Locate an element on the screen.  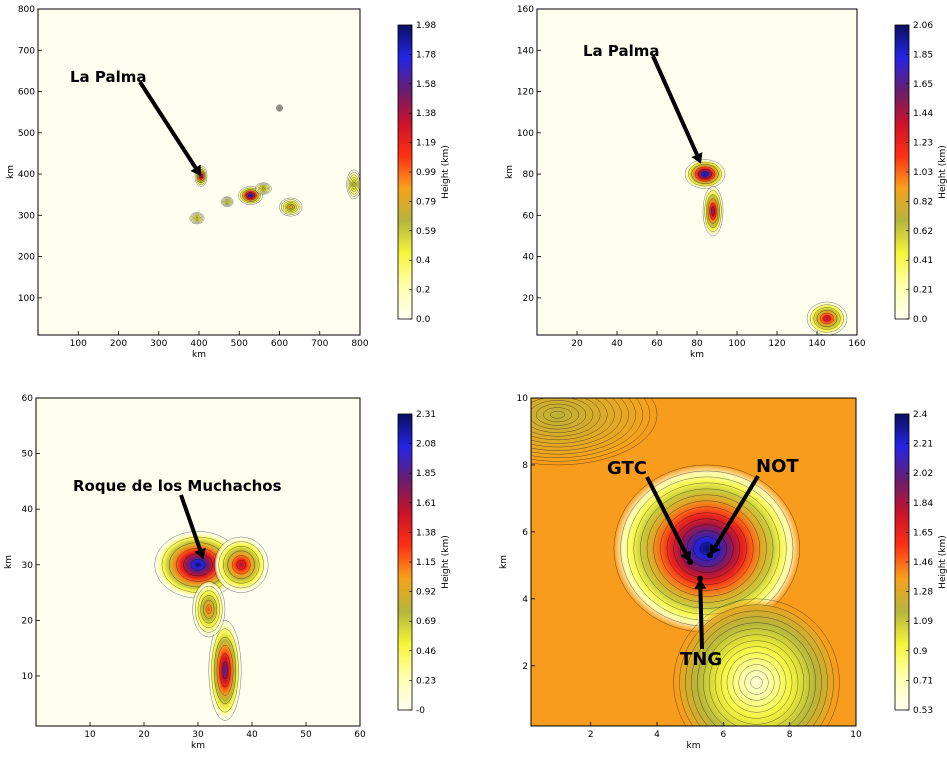
y-tick-label: 10 is located at coordinates (28, 677).